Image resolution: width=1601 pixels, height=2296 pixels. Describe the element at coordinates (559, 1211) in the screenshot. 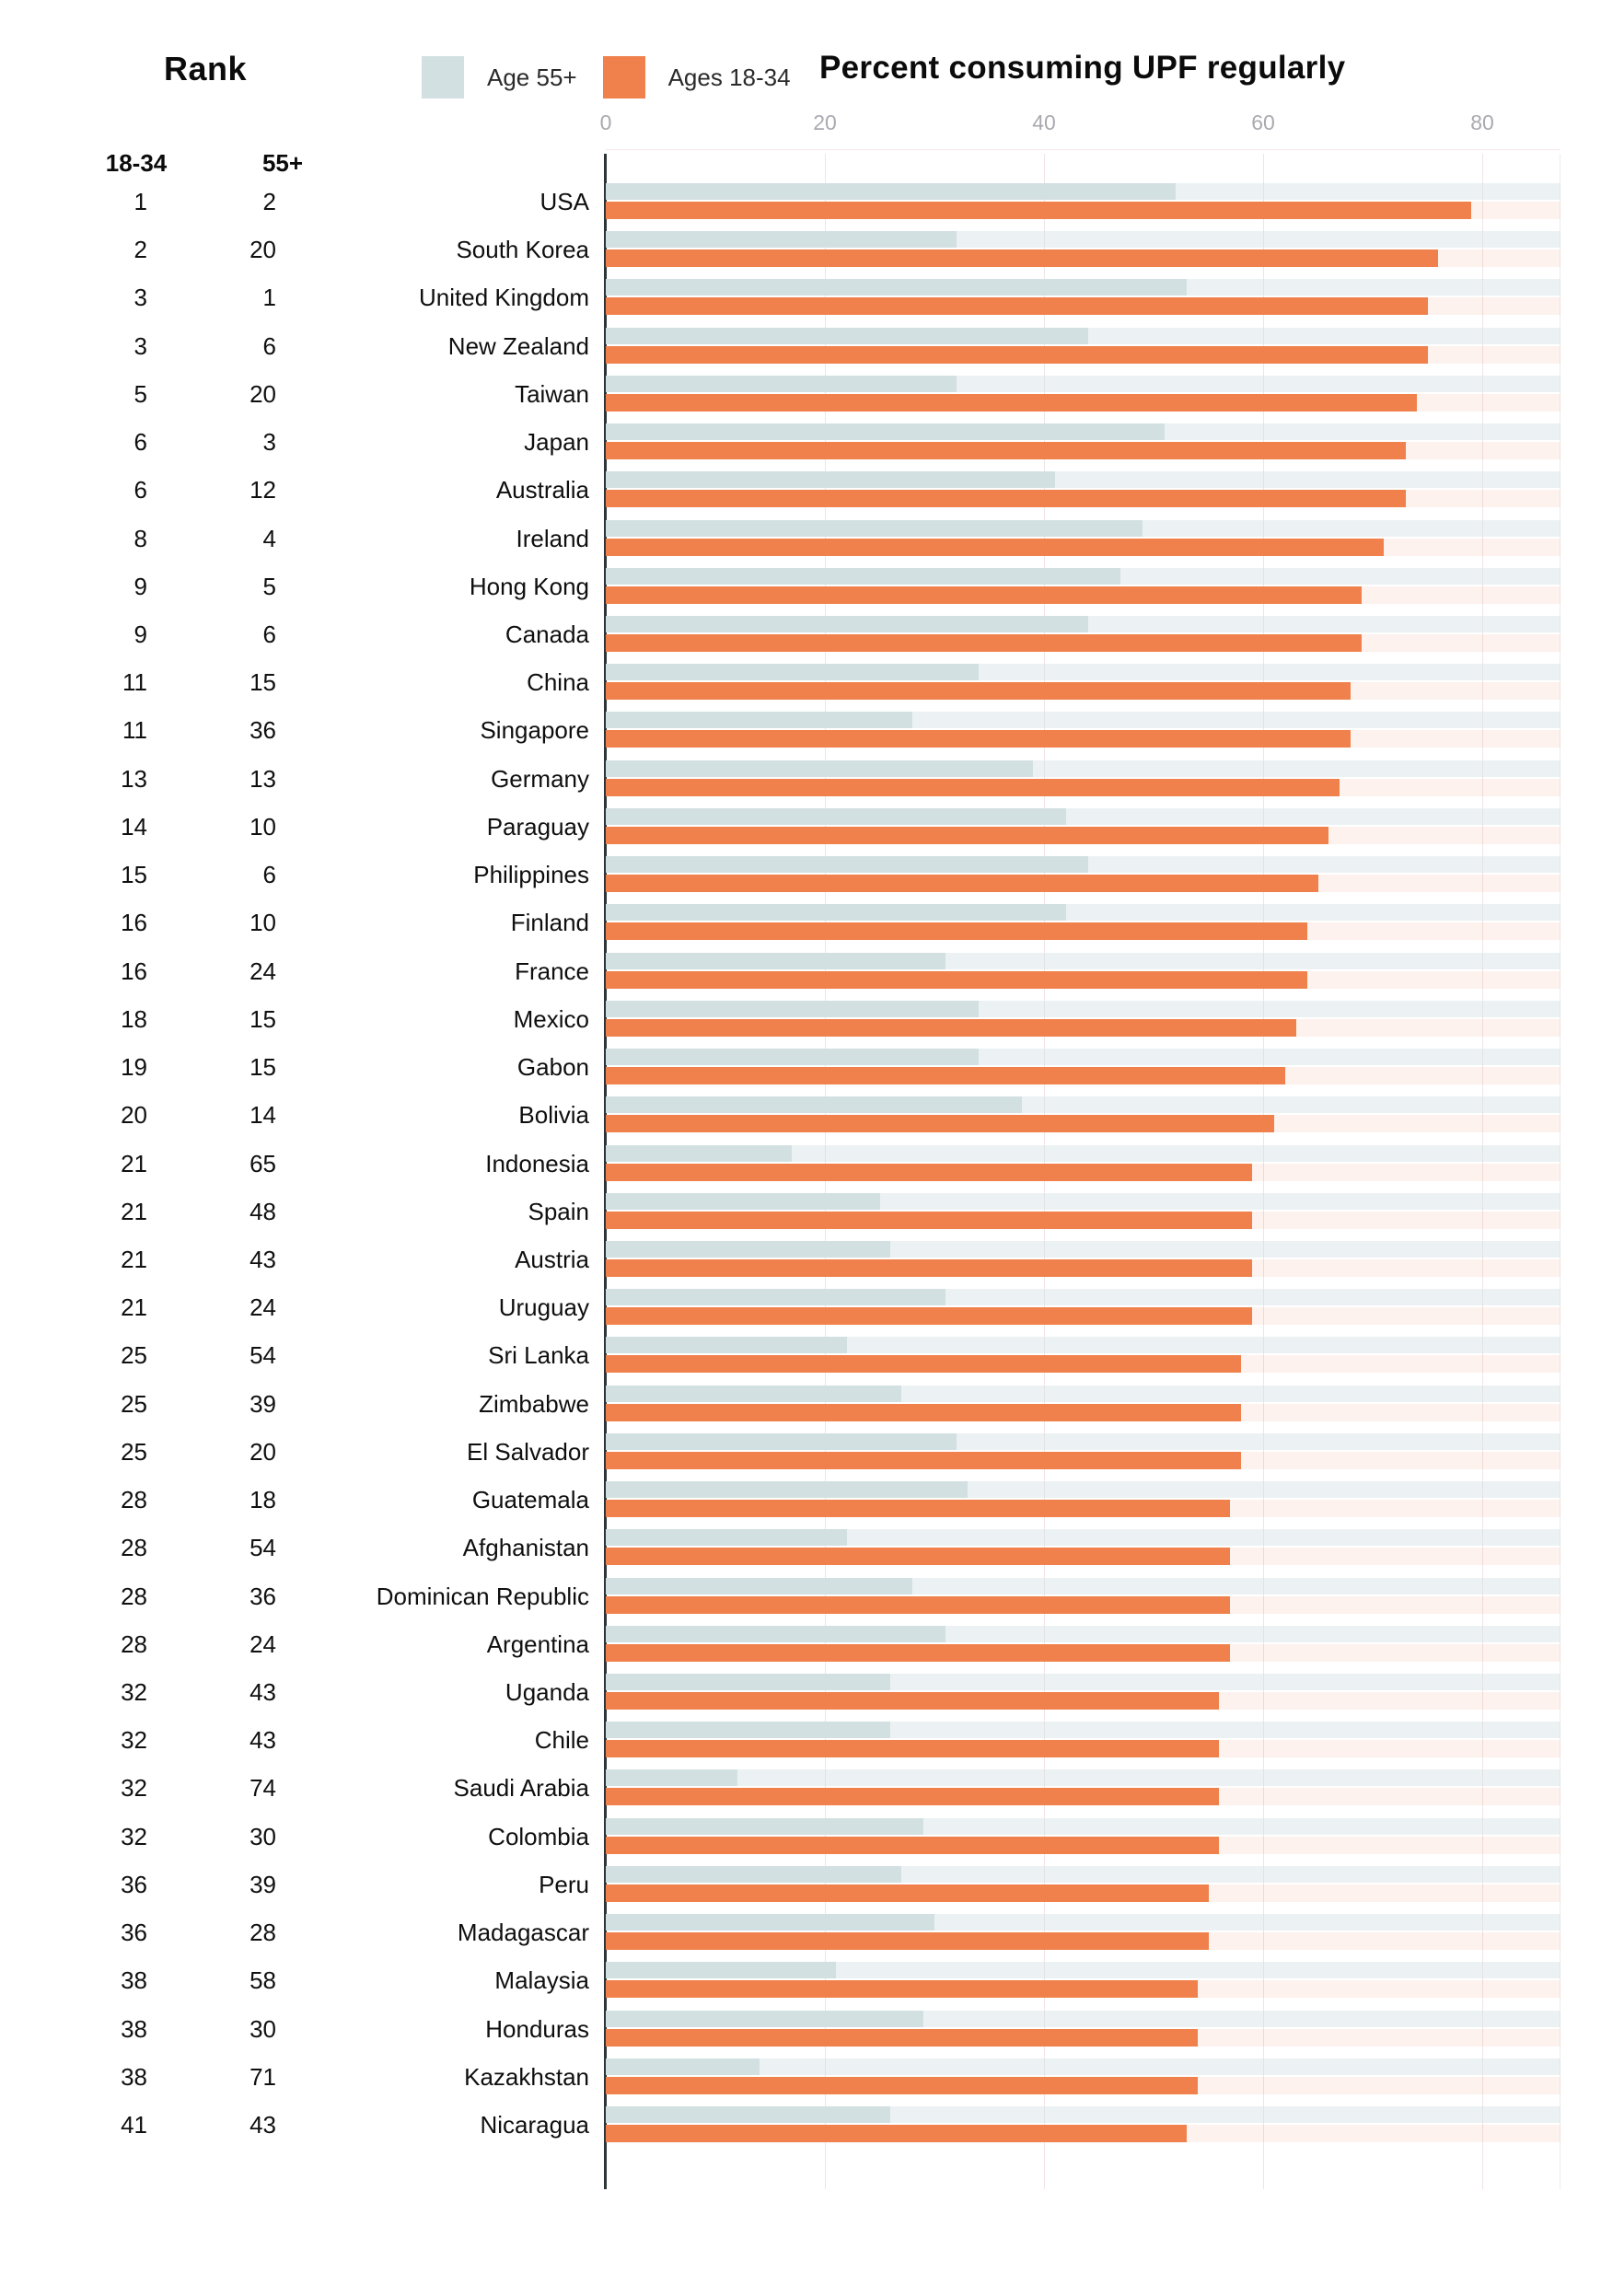

I see `country-label: Spain` at that location.